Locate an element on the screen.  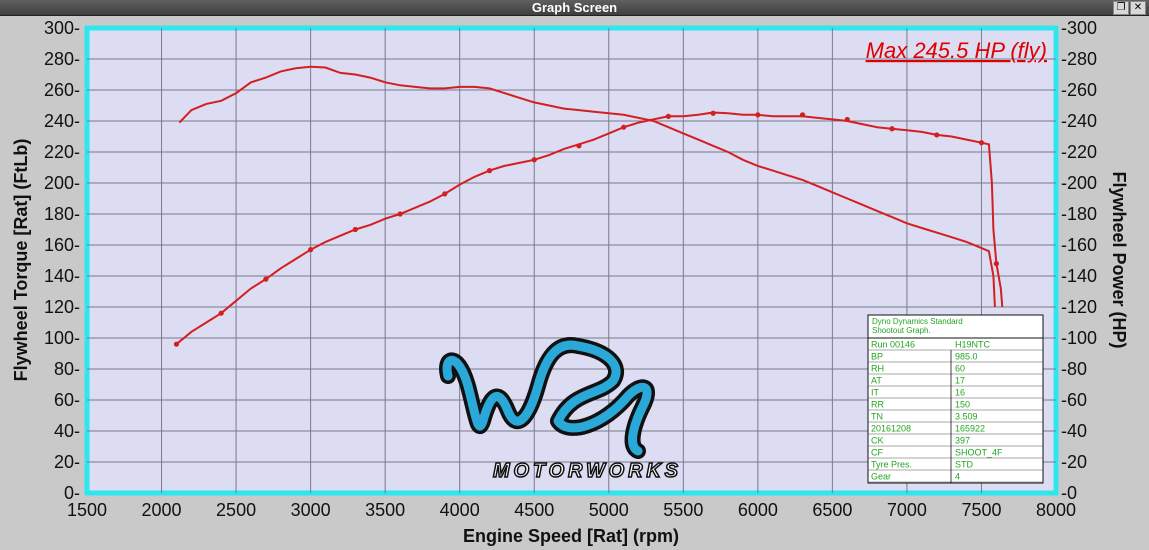
x-tick-label: 7000 is located at coordinates (907, 510).